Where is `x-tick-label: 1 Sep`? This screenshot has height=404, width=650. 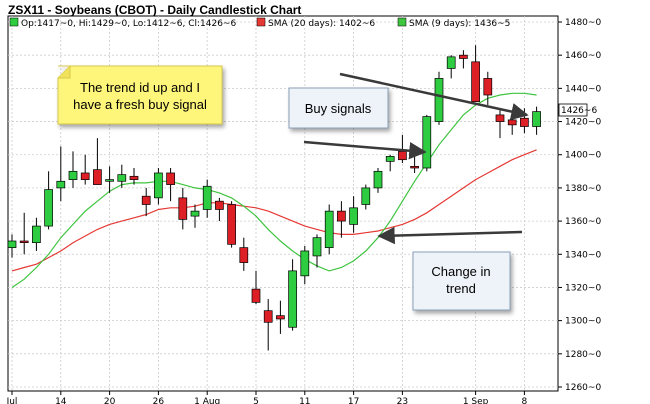 x-tick-label: 1 Sep is located at coordinates (476, 400).